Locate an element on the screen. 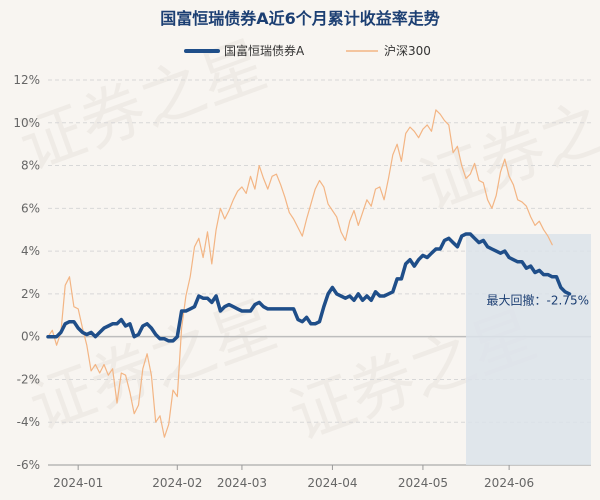 The width and height of the screenshot is (600, 500). x-tick-label: 2024-03 is located at coordinates (242, 483).